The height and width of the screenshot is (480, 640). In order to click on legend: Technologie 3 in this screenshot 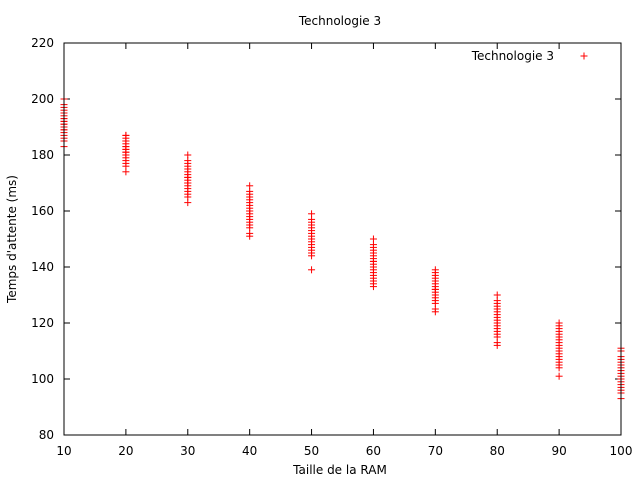, I will do `click(529, 56)`.